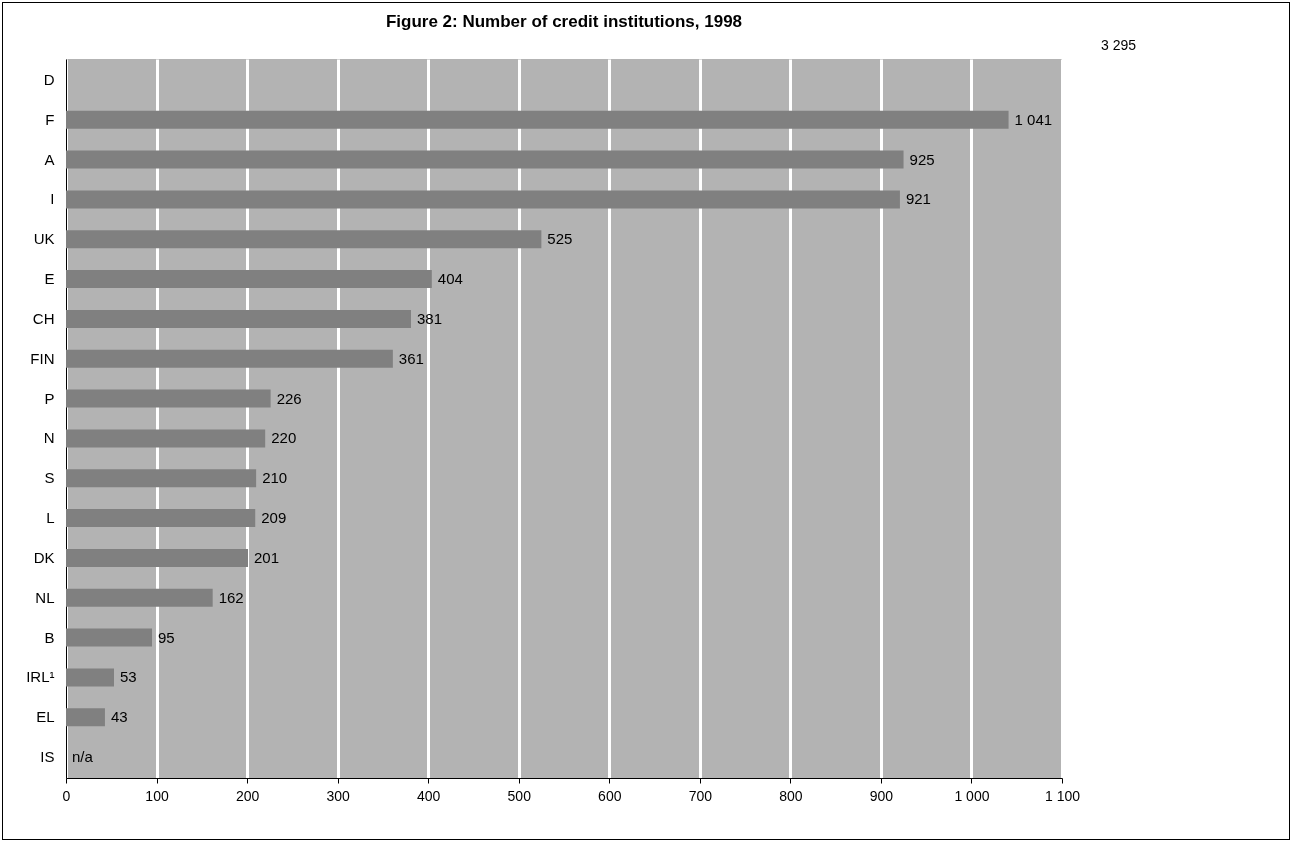 The height and width of the screenshot is (844, 1295). Describe the element at coordinates (44, 557) in the screenshot. I see `y-tick-label: DK` at that location.